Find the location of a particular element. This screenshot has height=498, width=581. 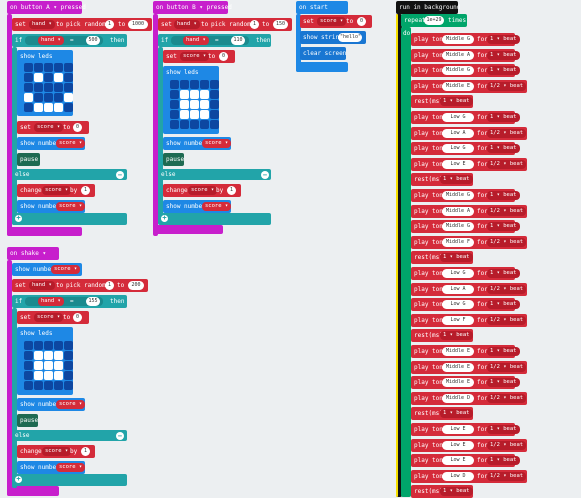

random-to-input: 1000 is located at coordinates (138, 24).